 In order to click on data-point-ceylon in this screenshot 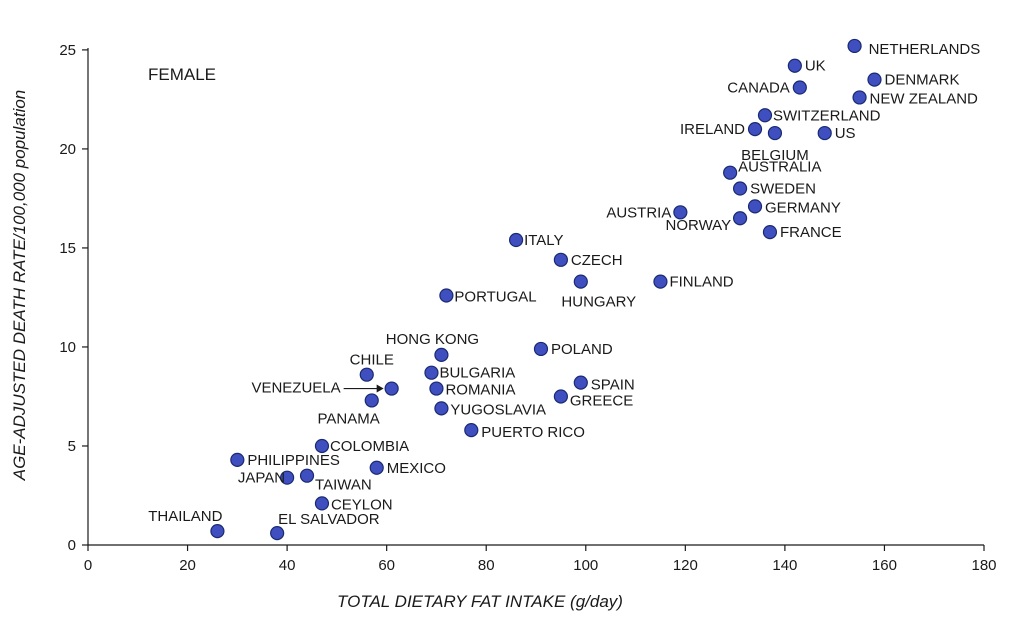, I will do `click(322, 503)`.